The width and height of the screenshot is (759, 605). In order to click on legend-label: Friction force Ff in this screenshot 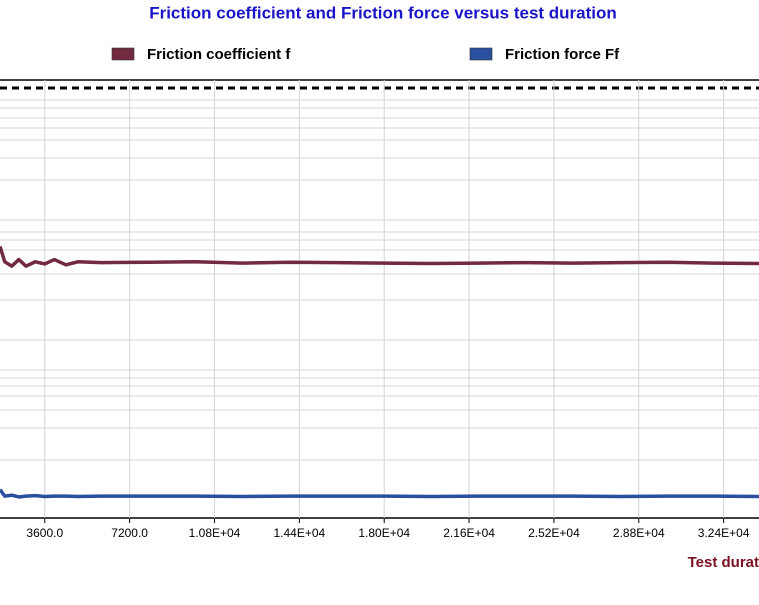, I will do `click(562, 54)`.